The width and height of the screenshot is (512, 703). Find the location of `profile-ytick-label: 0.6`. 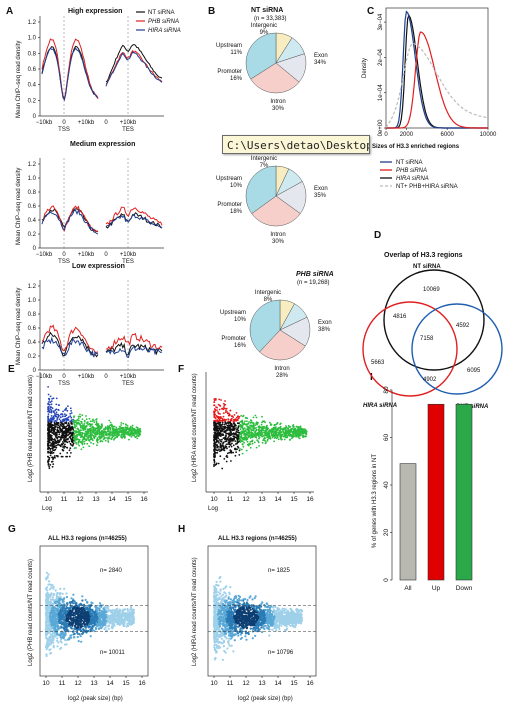

profile-ytick-label: 0.6 is located at coordinates (32, 329).